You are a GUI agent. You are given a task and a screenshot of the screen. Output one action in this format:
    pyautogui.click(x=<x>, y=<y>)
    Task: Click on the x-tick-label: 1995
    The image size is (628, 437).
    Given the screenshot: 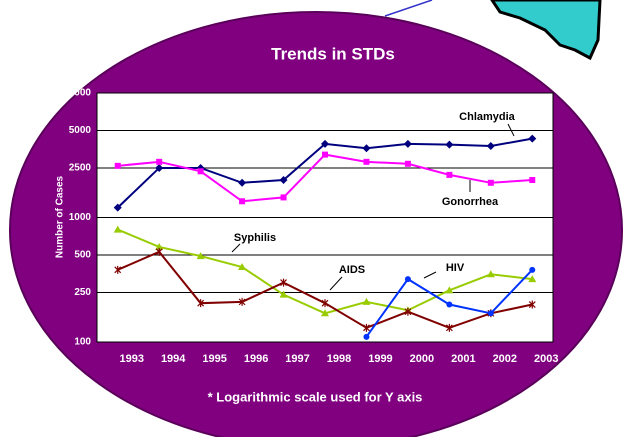 What is the action you would take?
    pyautogui.click(x=214, y=359)
    